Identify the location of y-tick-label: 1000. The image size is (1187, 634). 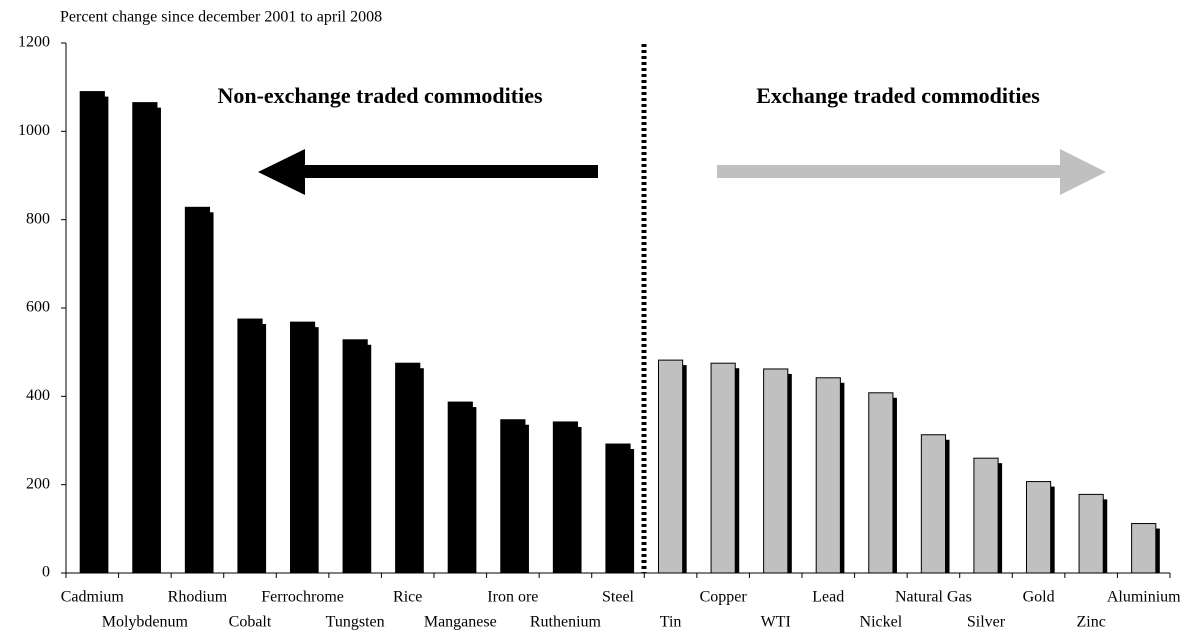
(34, 130).